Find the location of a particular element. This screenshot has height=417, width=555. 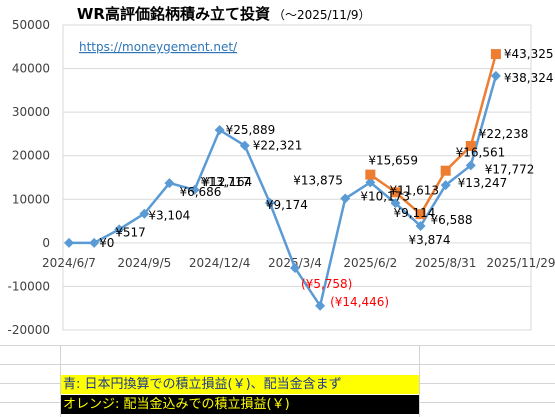

y-tick-label: 10000 is located at coordinates (31, 199).